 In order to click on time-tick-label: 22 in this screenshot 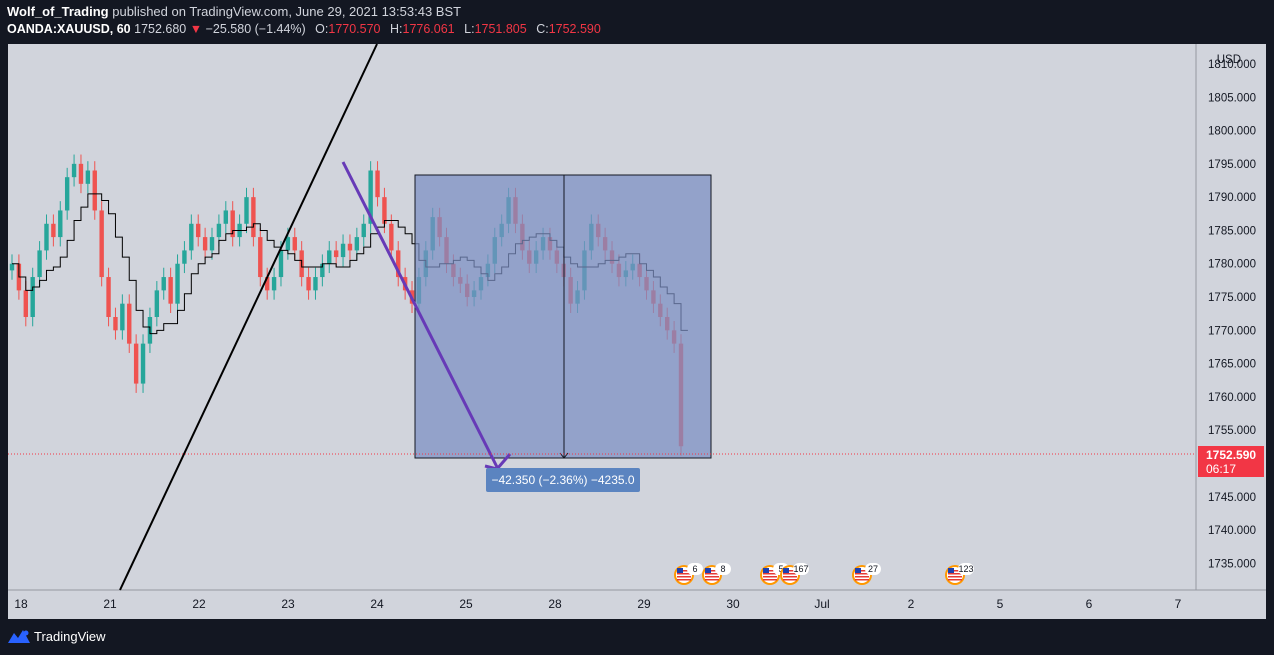, I will do `click(199, 604)`.